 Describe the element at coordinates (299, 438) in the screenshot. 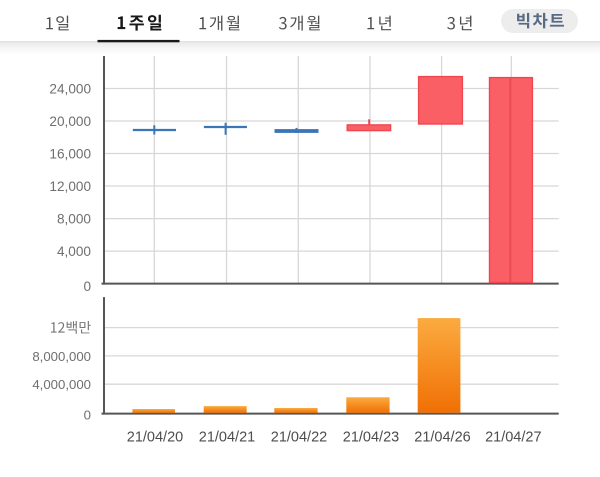

I see `svg-text: 21/04/22` at that location.